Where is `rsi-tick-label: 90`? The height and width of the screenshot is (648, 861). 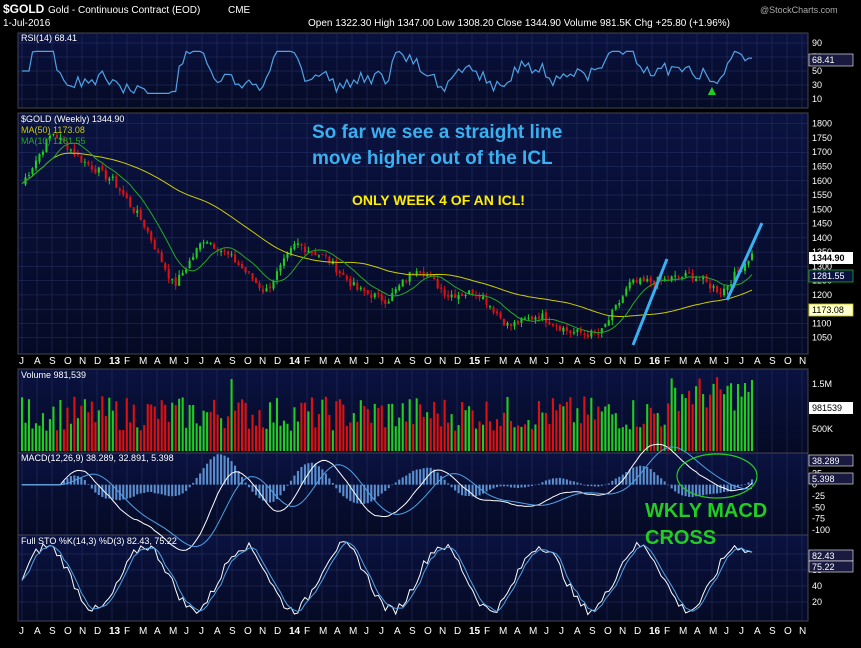
rsi-tick-label: 90 is located at coordinates (817, 43).